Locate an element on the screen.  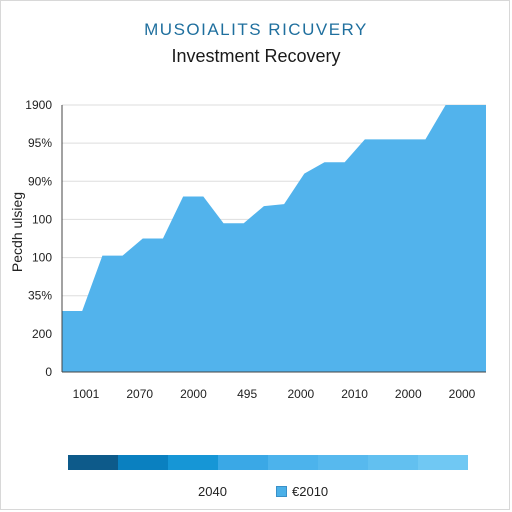
x-tick-label: 2010 is located at coordinates (354, 394).